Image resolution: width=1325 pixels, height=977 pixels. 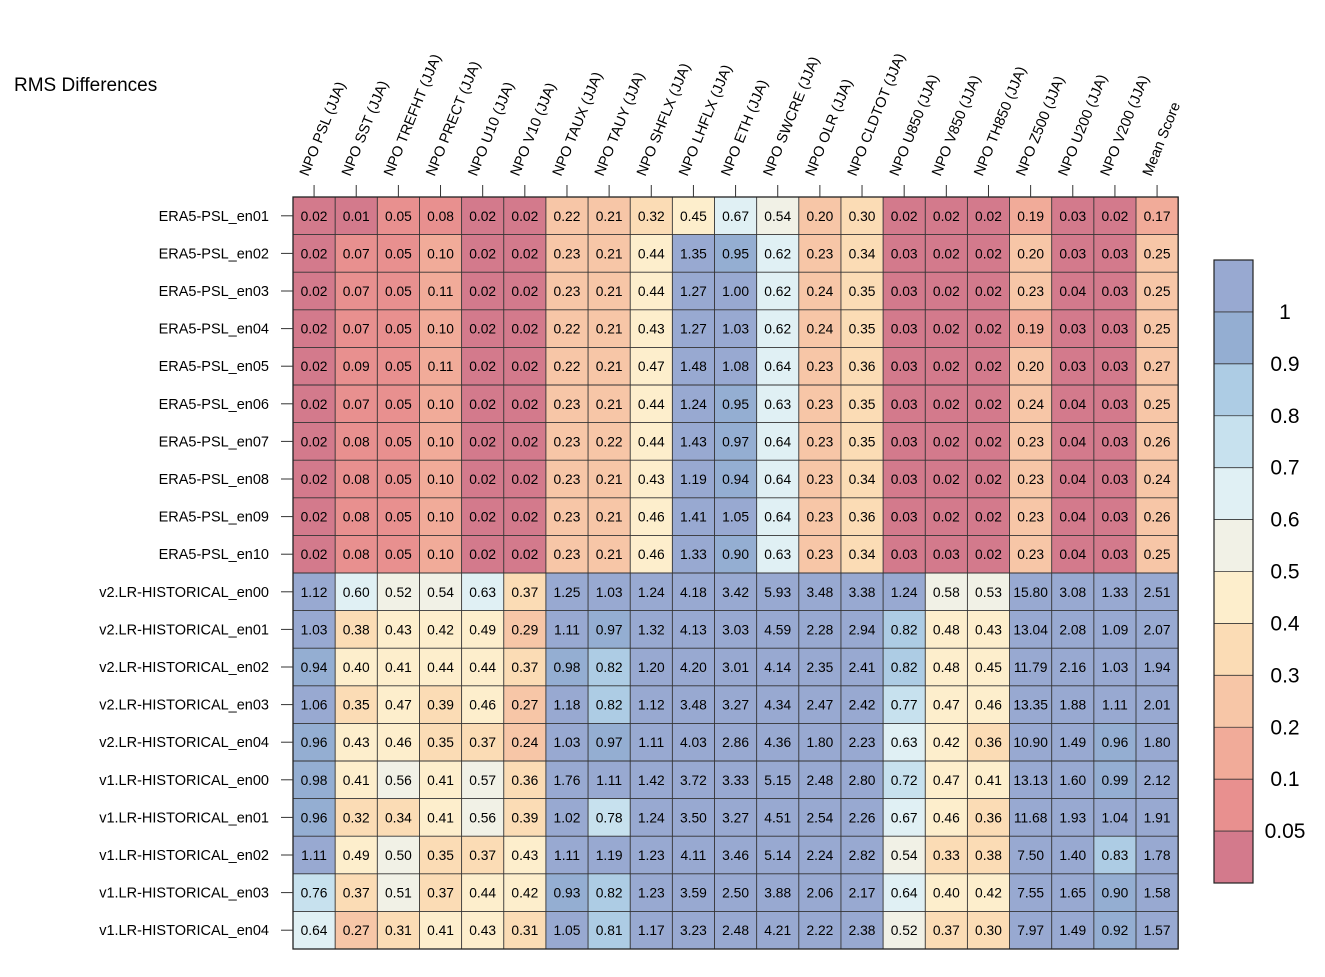 What do you see at coordinates (904, 592) in the screenshot?
I see `cell-value-label: 1.24` at bounding box center [904, 592].